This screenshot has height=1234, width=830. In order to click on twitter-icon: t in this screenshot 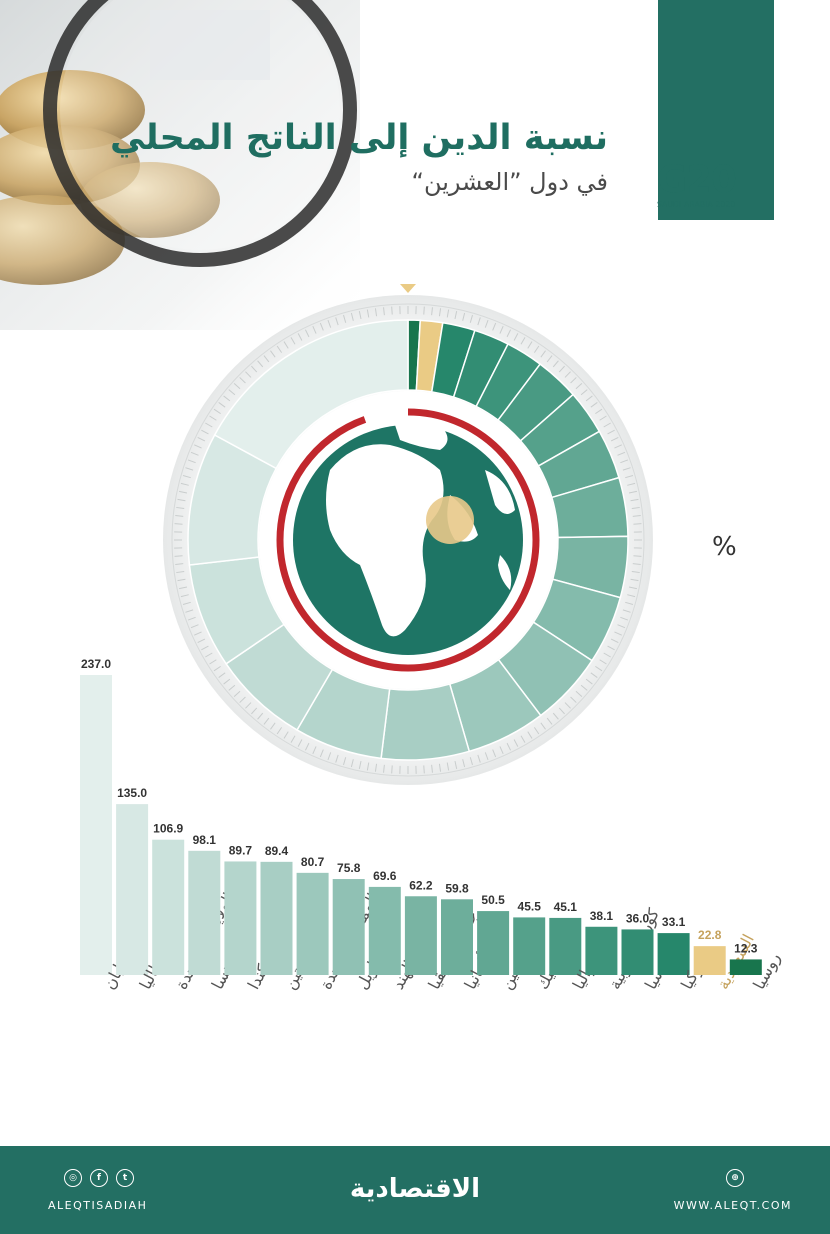, I will do `click(125, 1178)`.